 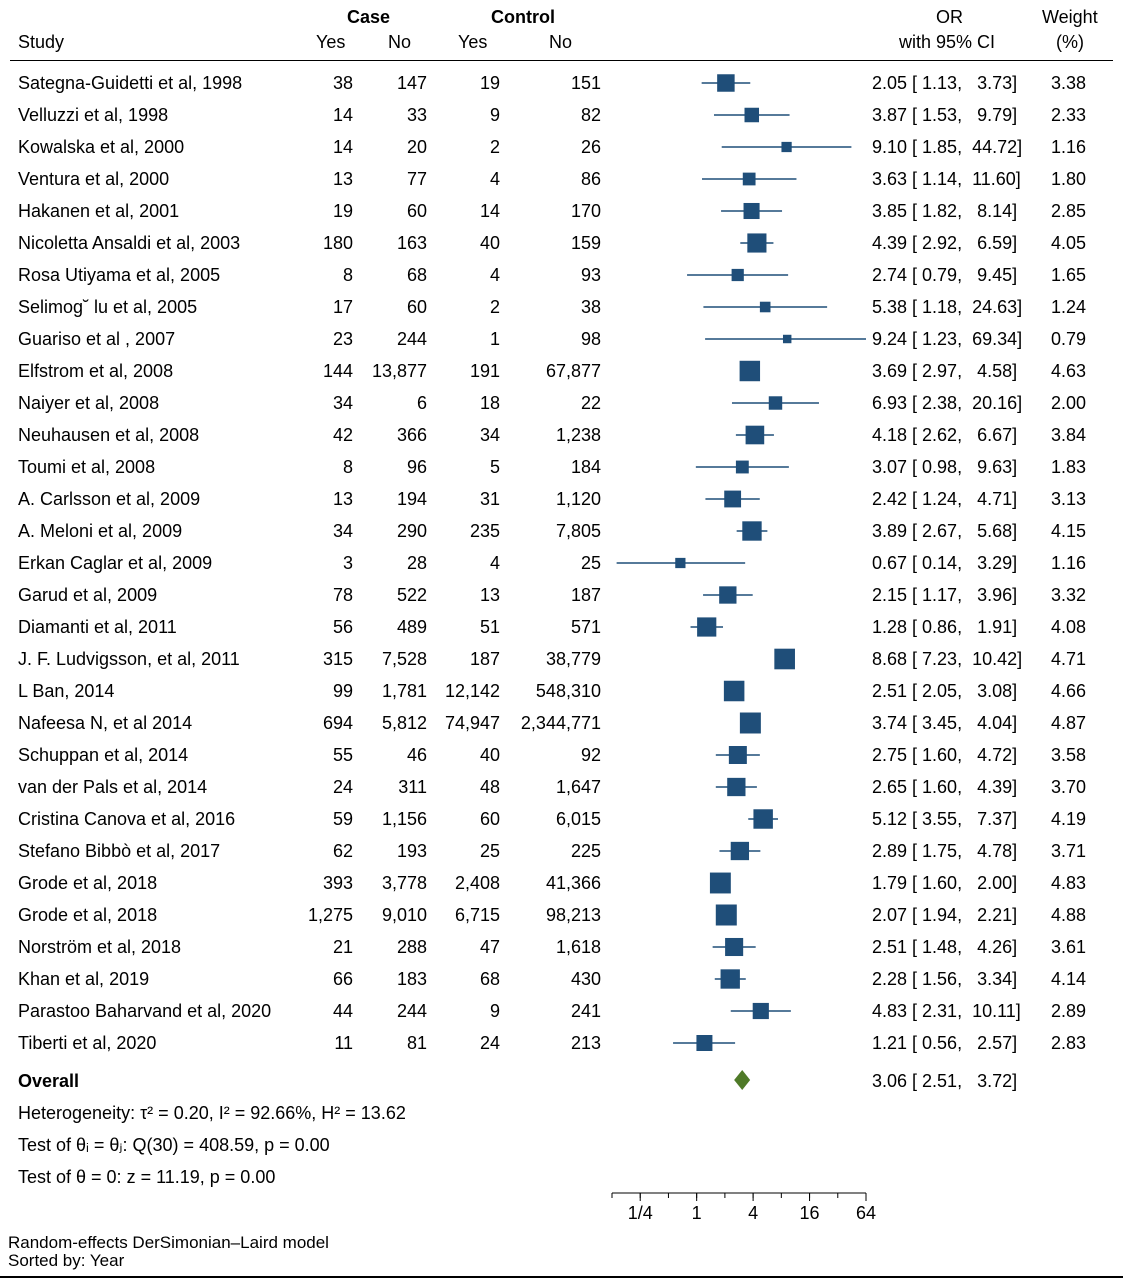 I want to click on weight-header: Weight, so click(x=1070, y=17).